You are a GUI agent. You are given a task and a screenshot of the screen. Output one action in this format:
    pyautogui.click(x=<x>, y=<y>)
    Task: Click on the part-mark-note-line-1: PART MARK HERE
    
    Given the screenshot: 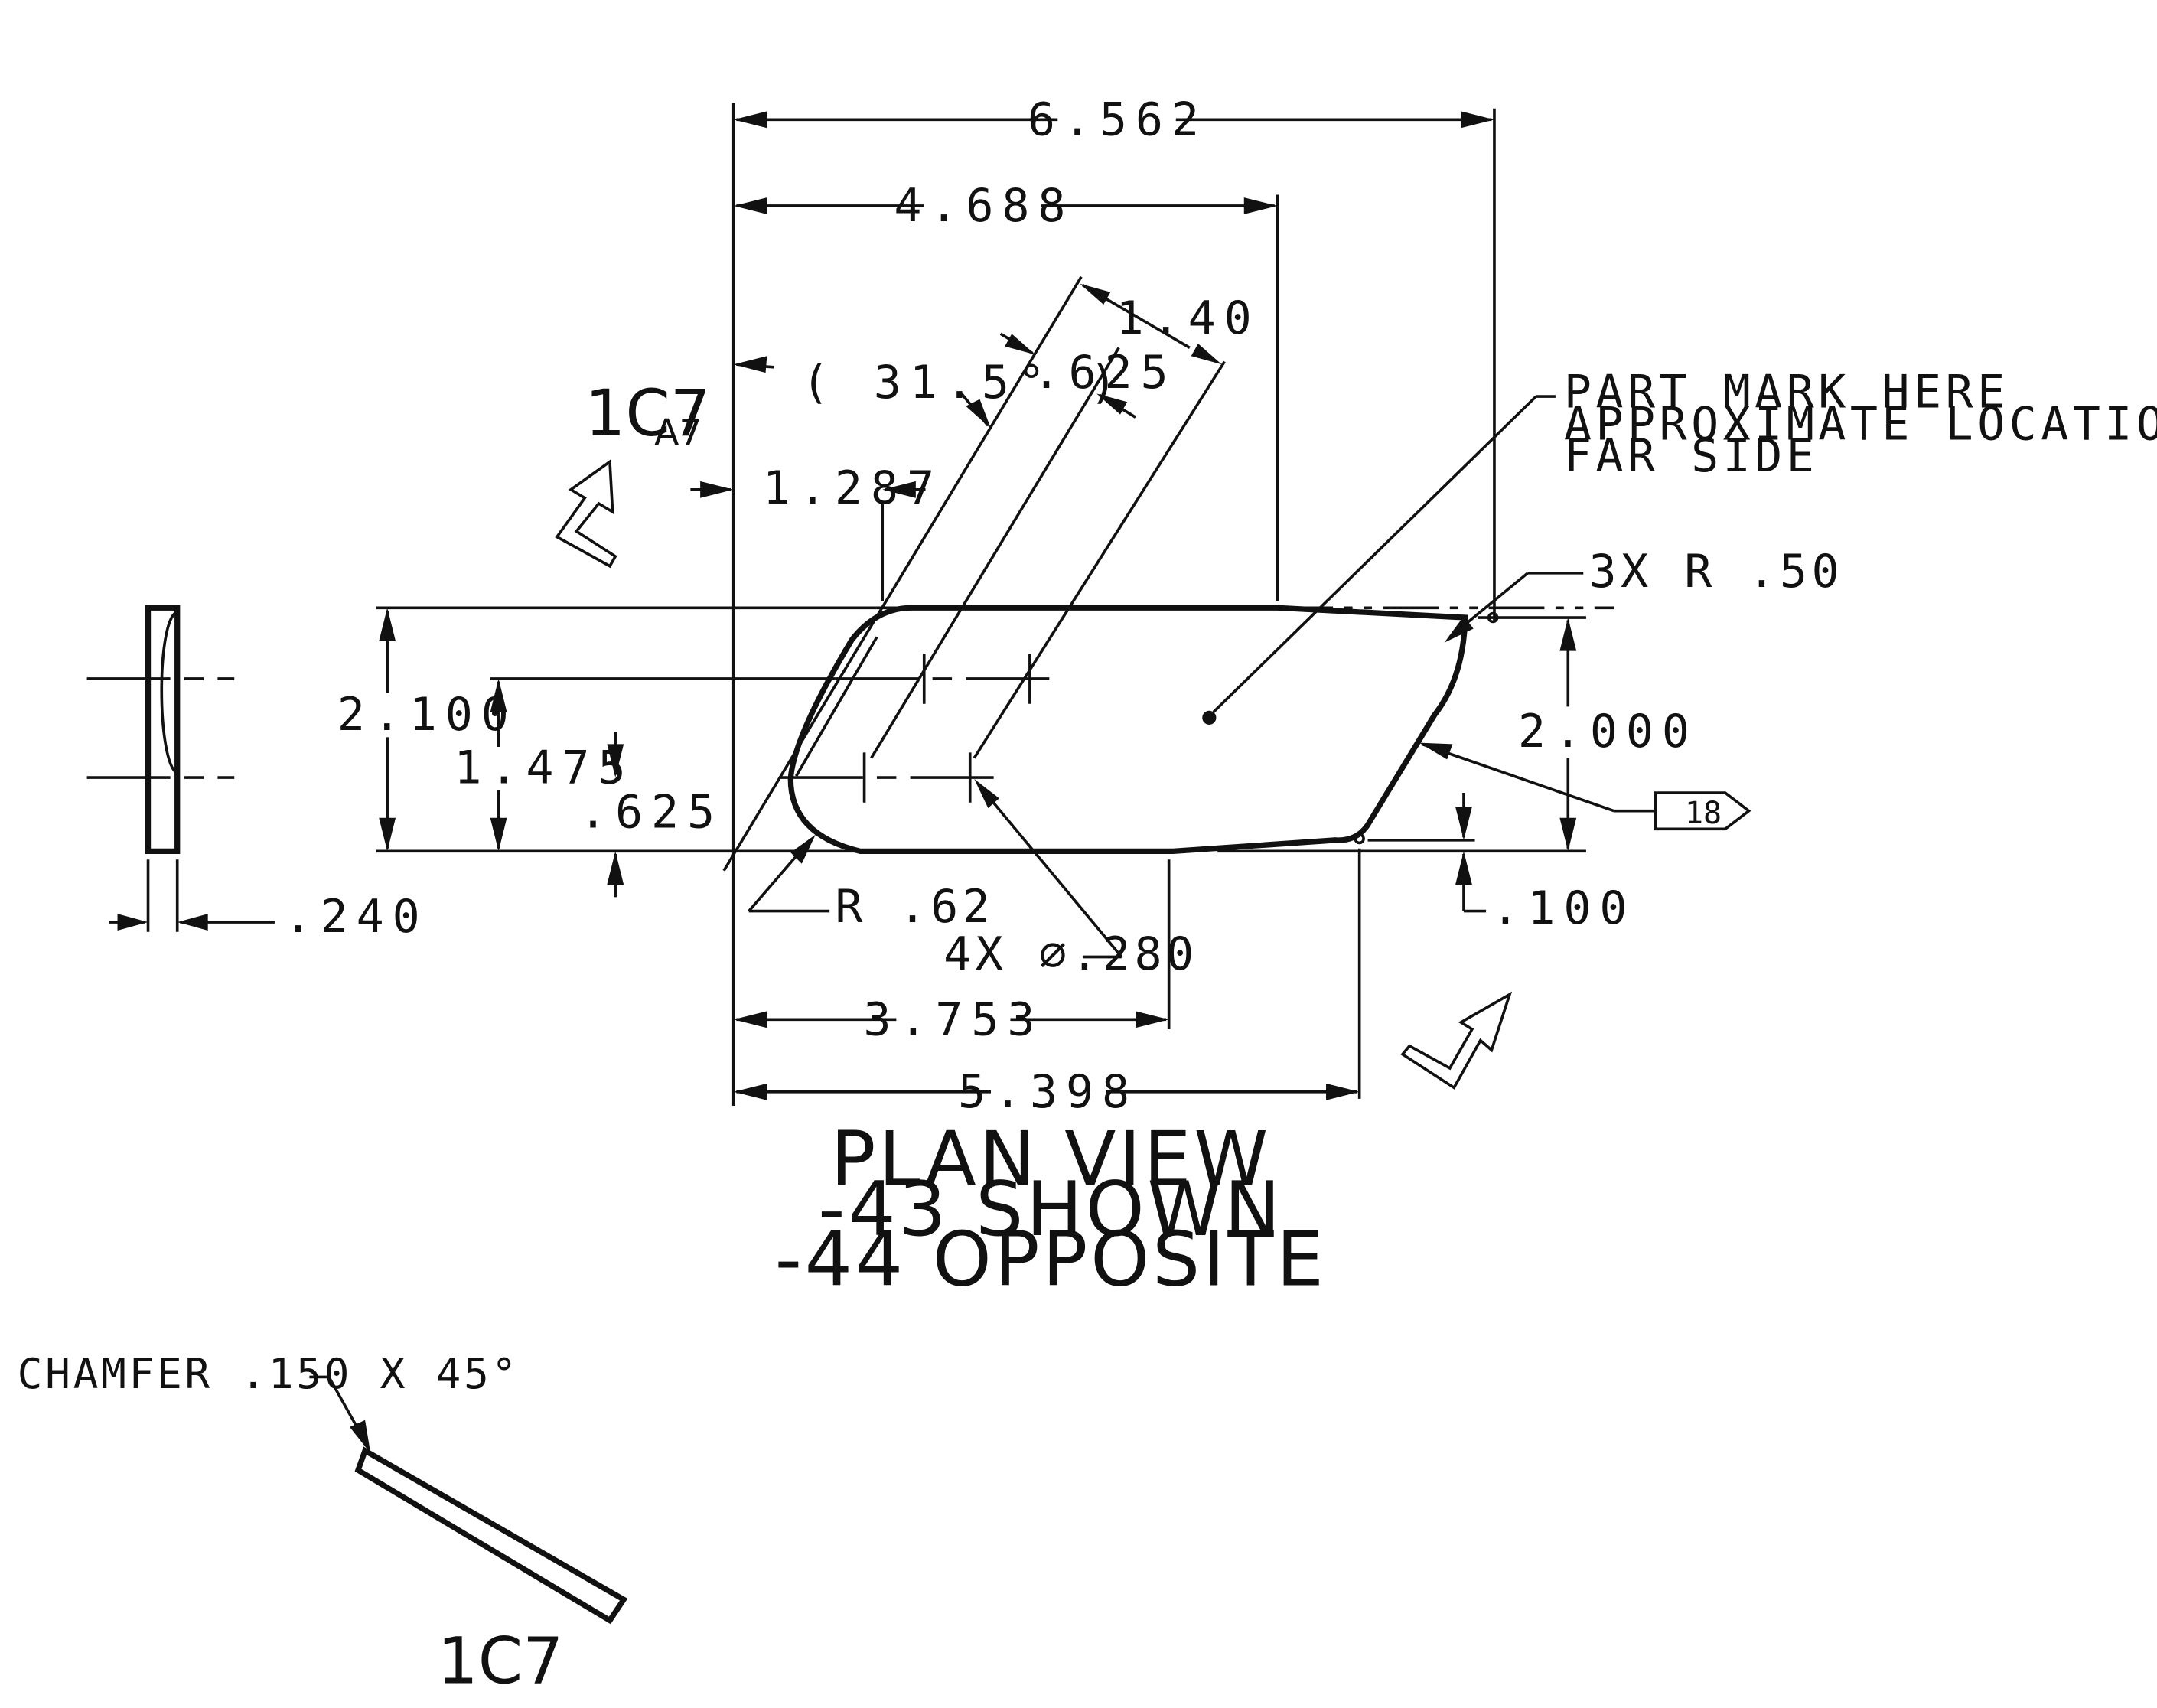 What is the action you would take?
    pyautogui.click(x=1787, y=392)
    